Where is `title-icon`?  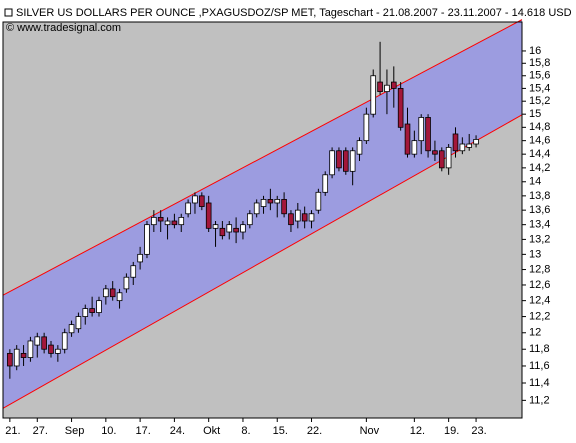
title-icon is located at coordinates (8, 12).